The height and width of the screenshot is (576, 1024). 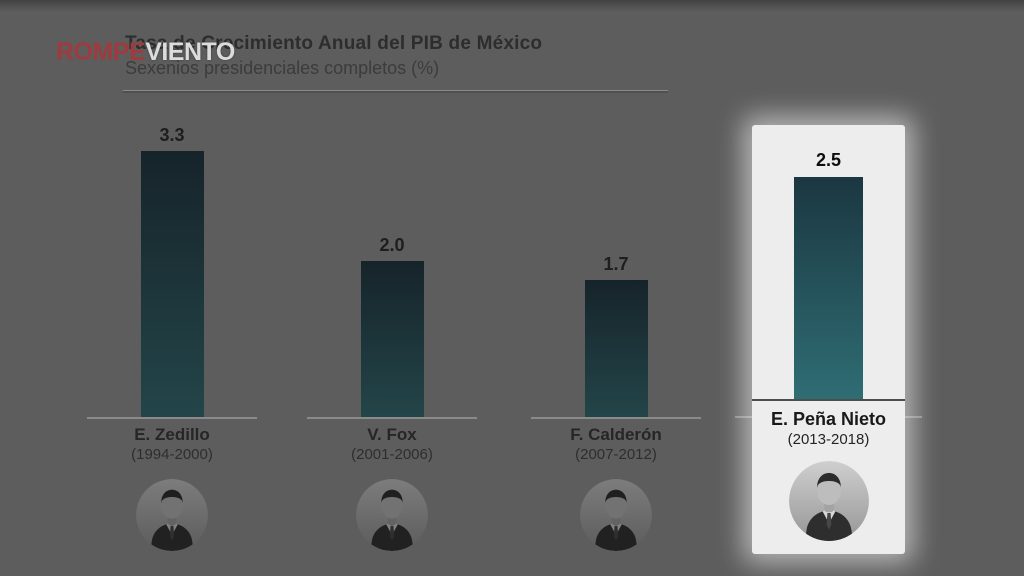 I want to click on term-label: (2001-2006), so click(x=392, y=454).